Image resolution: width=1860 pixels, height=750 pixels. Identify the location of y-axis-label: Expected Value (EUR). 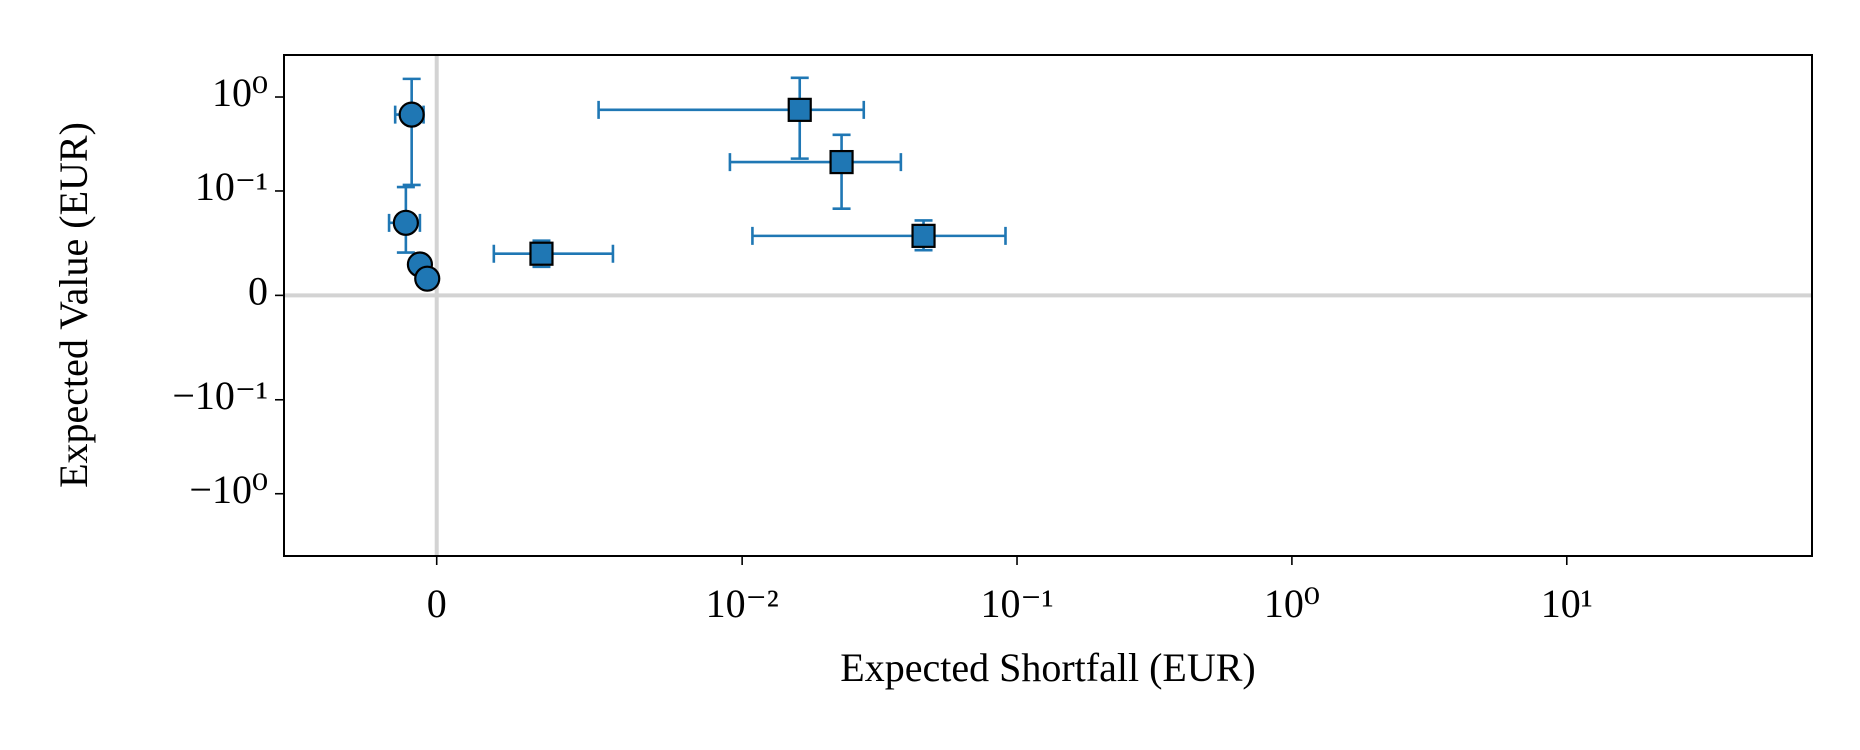
(73, 305).